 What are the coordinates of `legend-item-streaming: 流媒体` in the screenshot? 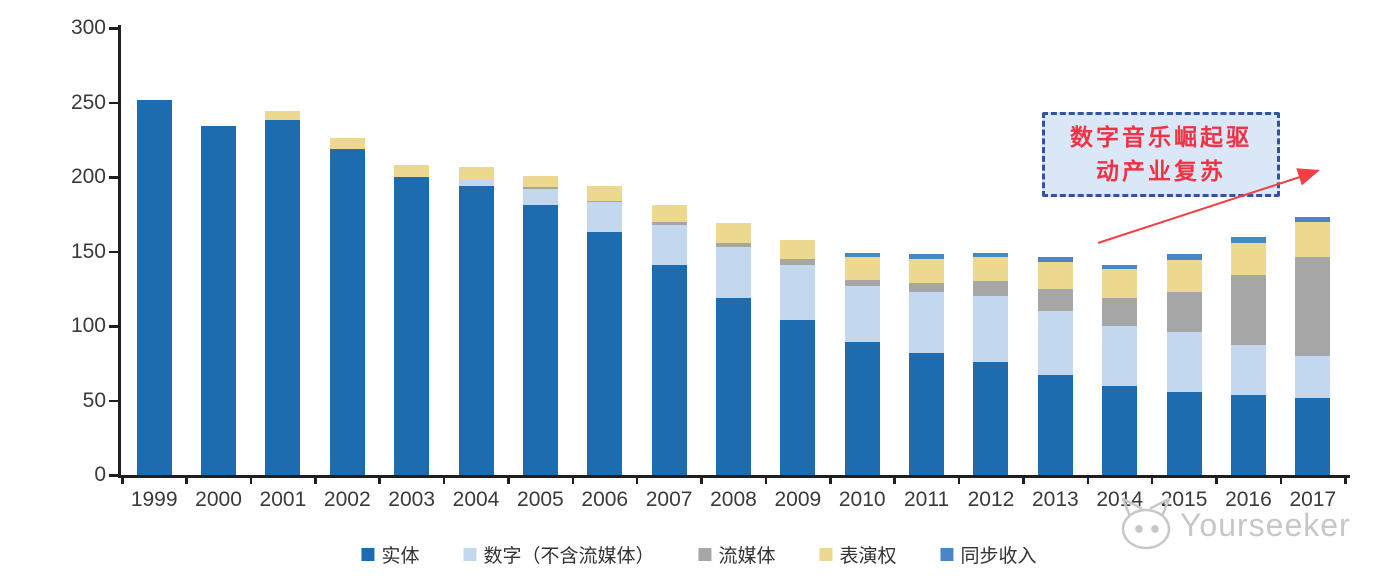 It's located at (737, 554).